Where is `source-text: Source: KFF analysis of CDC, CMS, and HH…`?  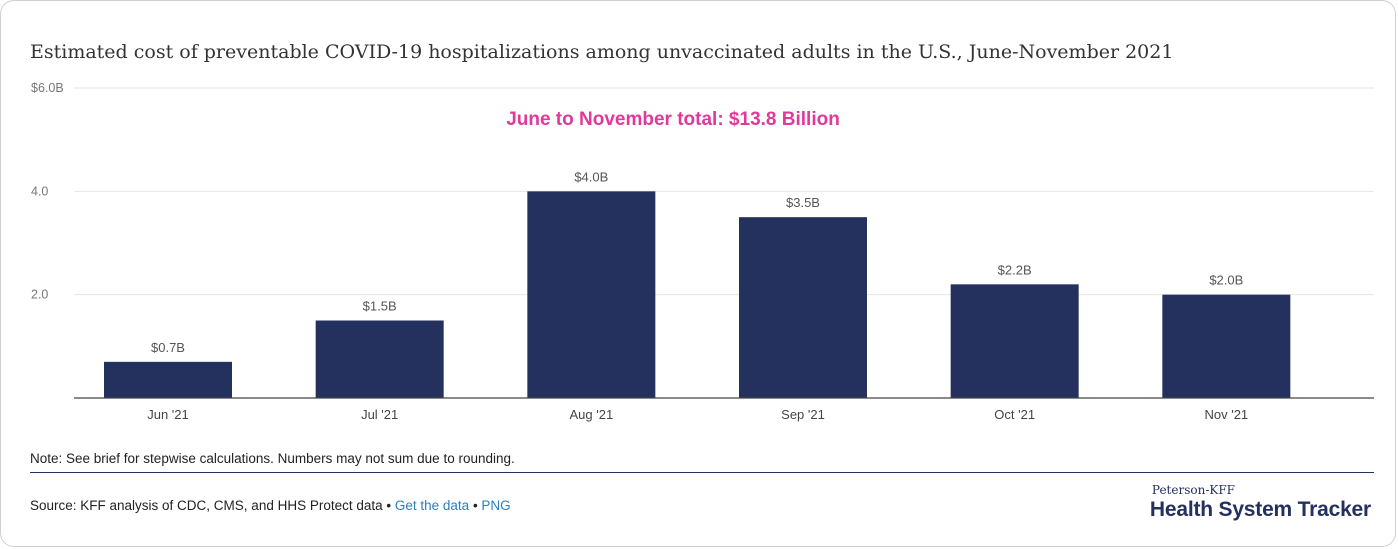 source-text: Source: KFF analysis of CDC, CMS, and HH… is located at coordinates (206, 505).